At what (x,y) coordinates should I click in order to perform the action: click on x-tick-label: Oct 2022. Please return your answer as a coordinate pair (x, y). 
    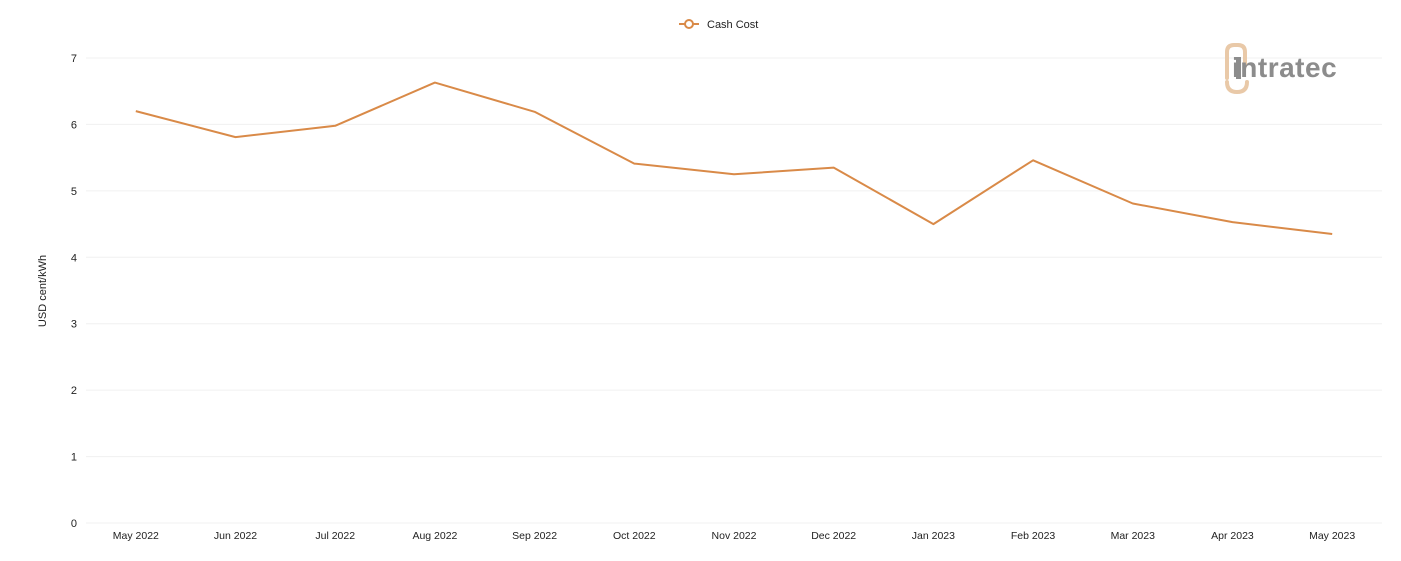
    Looking at the image, I should click on (634, 536).